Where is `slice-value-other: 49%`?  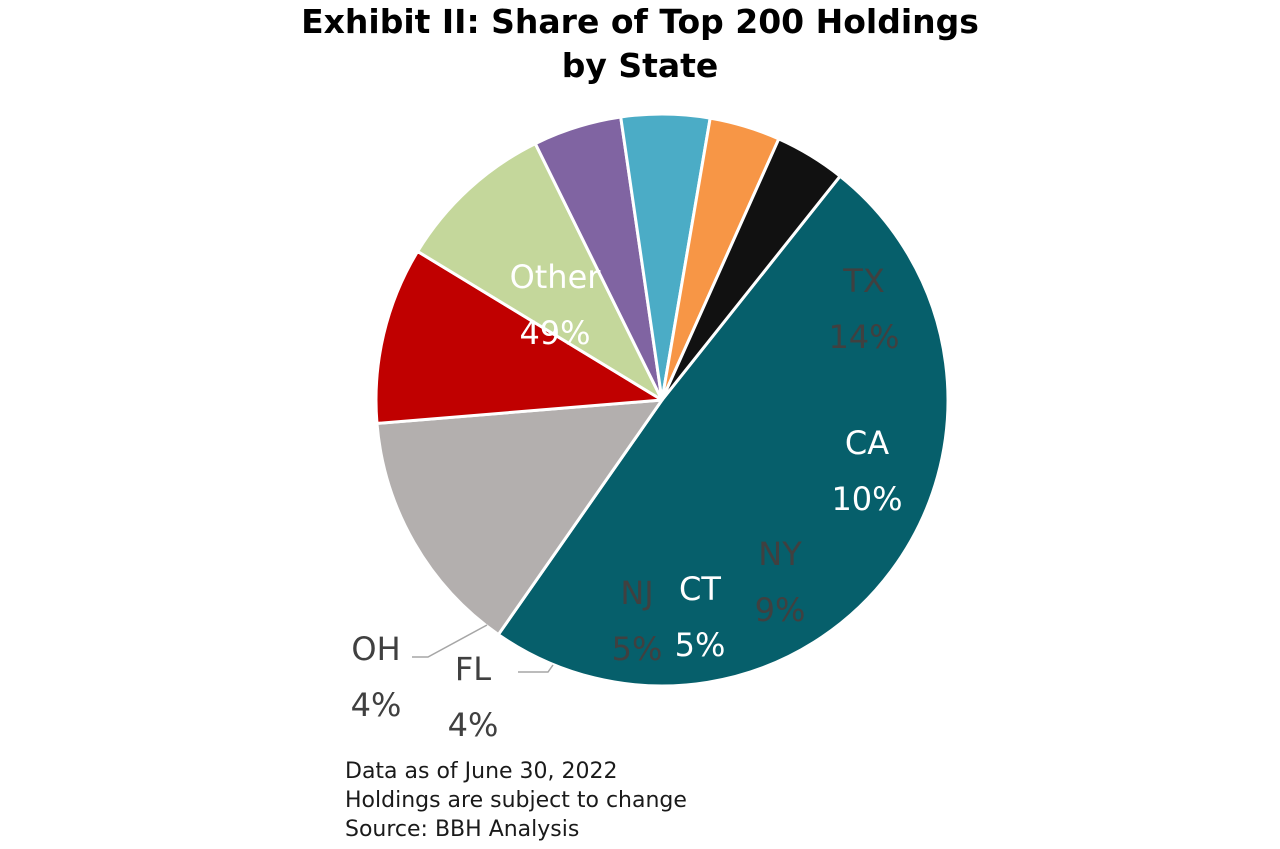
slice-value-other: 49% is located at coordinates (554, 333).